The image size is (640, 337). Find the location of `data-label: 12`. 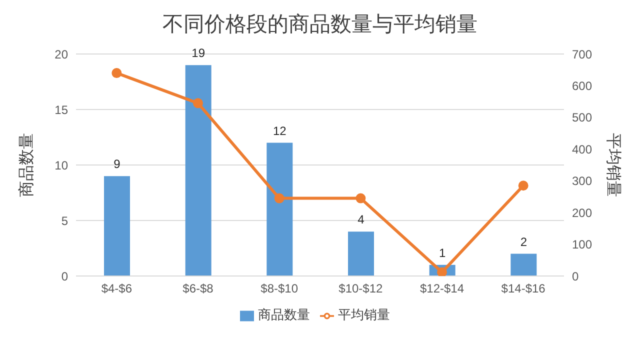

data-label: 12 is located at coordinates (279, 131).